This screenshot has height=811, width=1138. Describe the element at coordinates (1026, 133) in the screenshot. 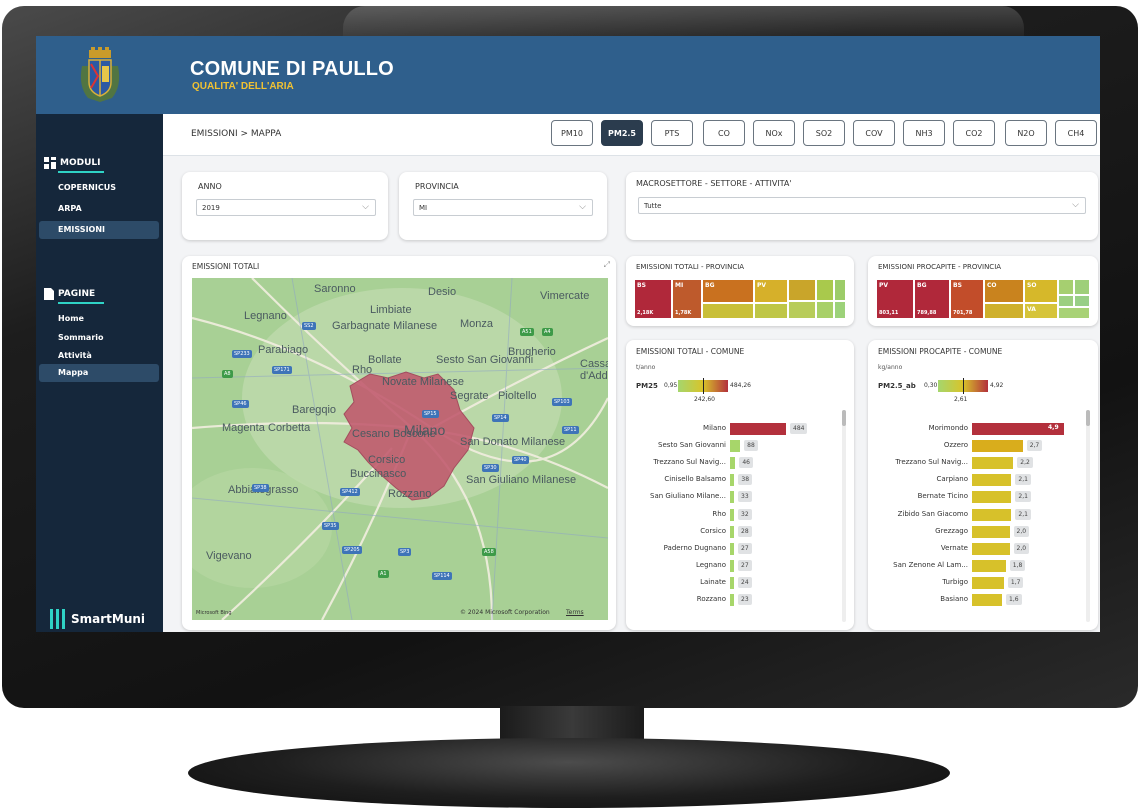

I see `pollutant-button-n2o: N2O` at that location.